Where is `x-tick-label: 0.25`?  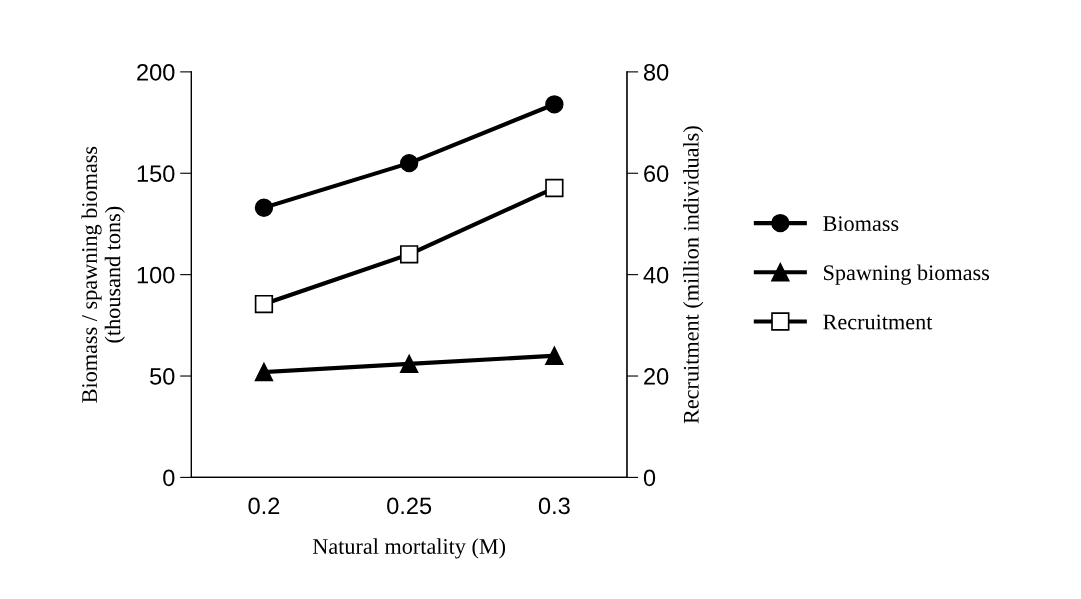
x-tick-label: 0.25 is located at coordinates (409, 506).